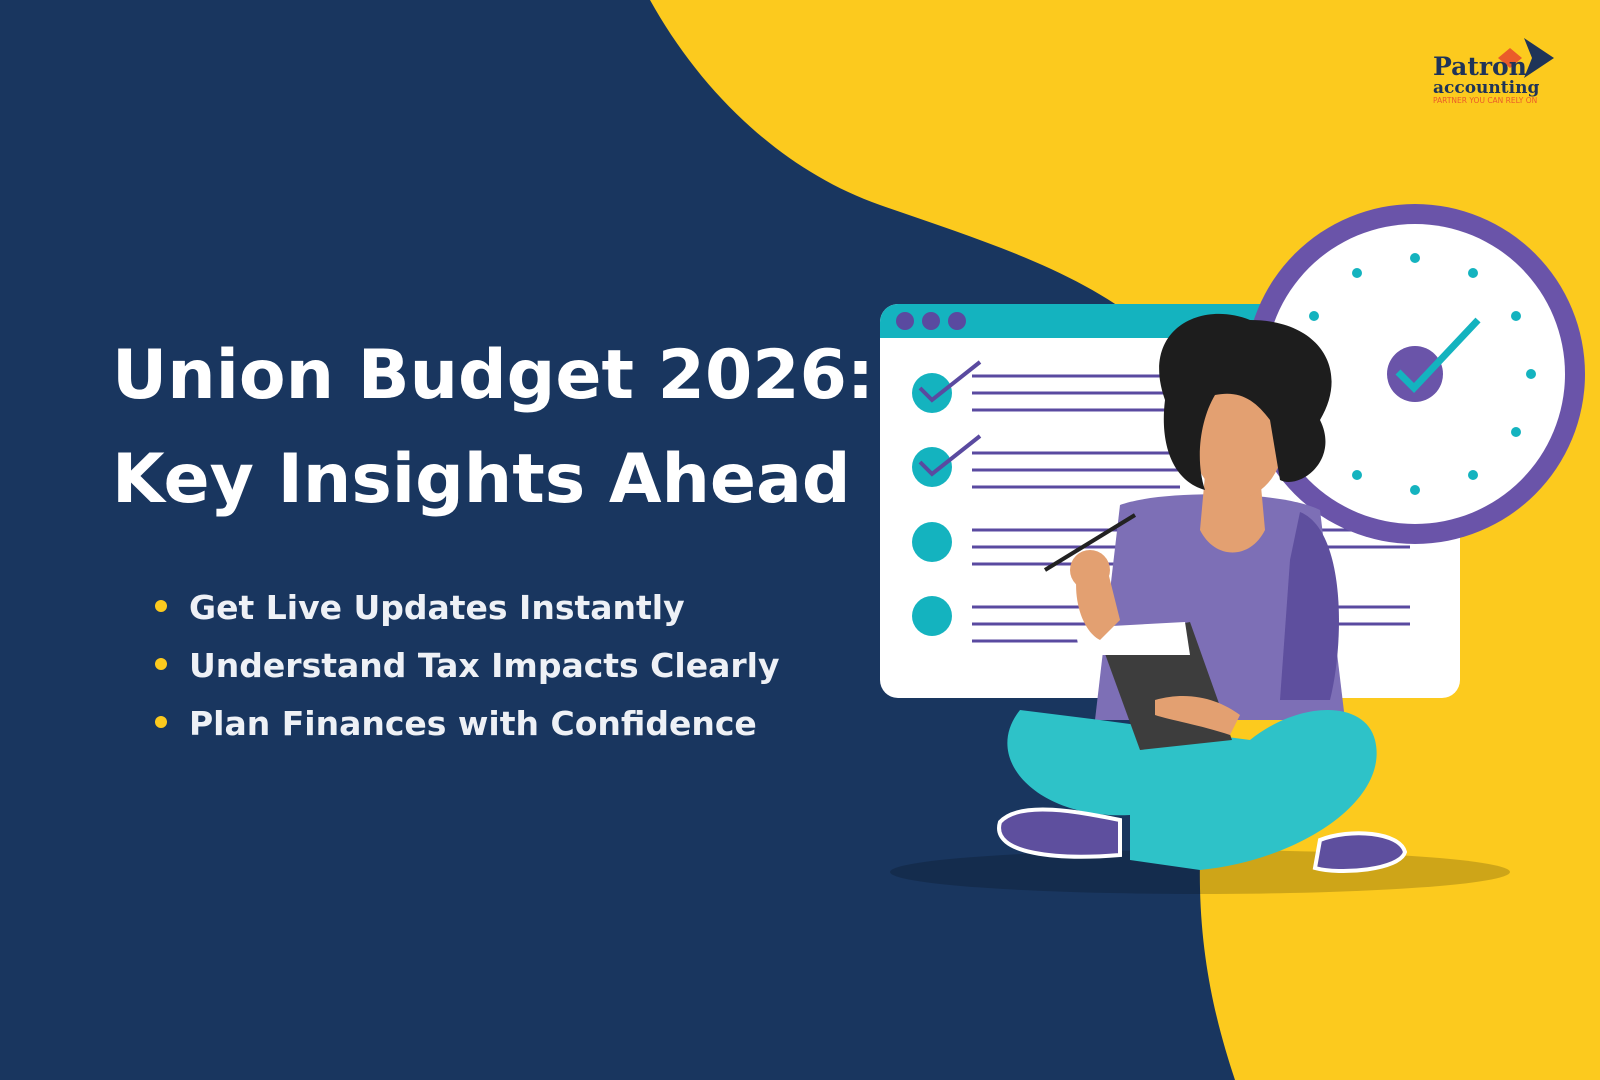  Describe the element at coordinates (437, 607) in the screenshot. I see `bullet-text: Get Live Updates Instantly` at that location.